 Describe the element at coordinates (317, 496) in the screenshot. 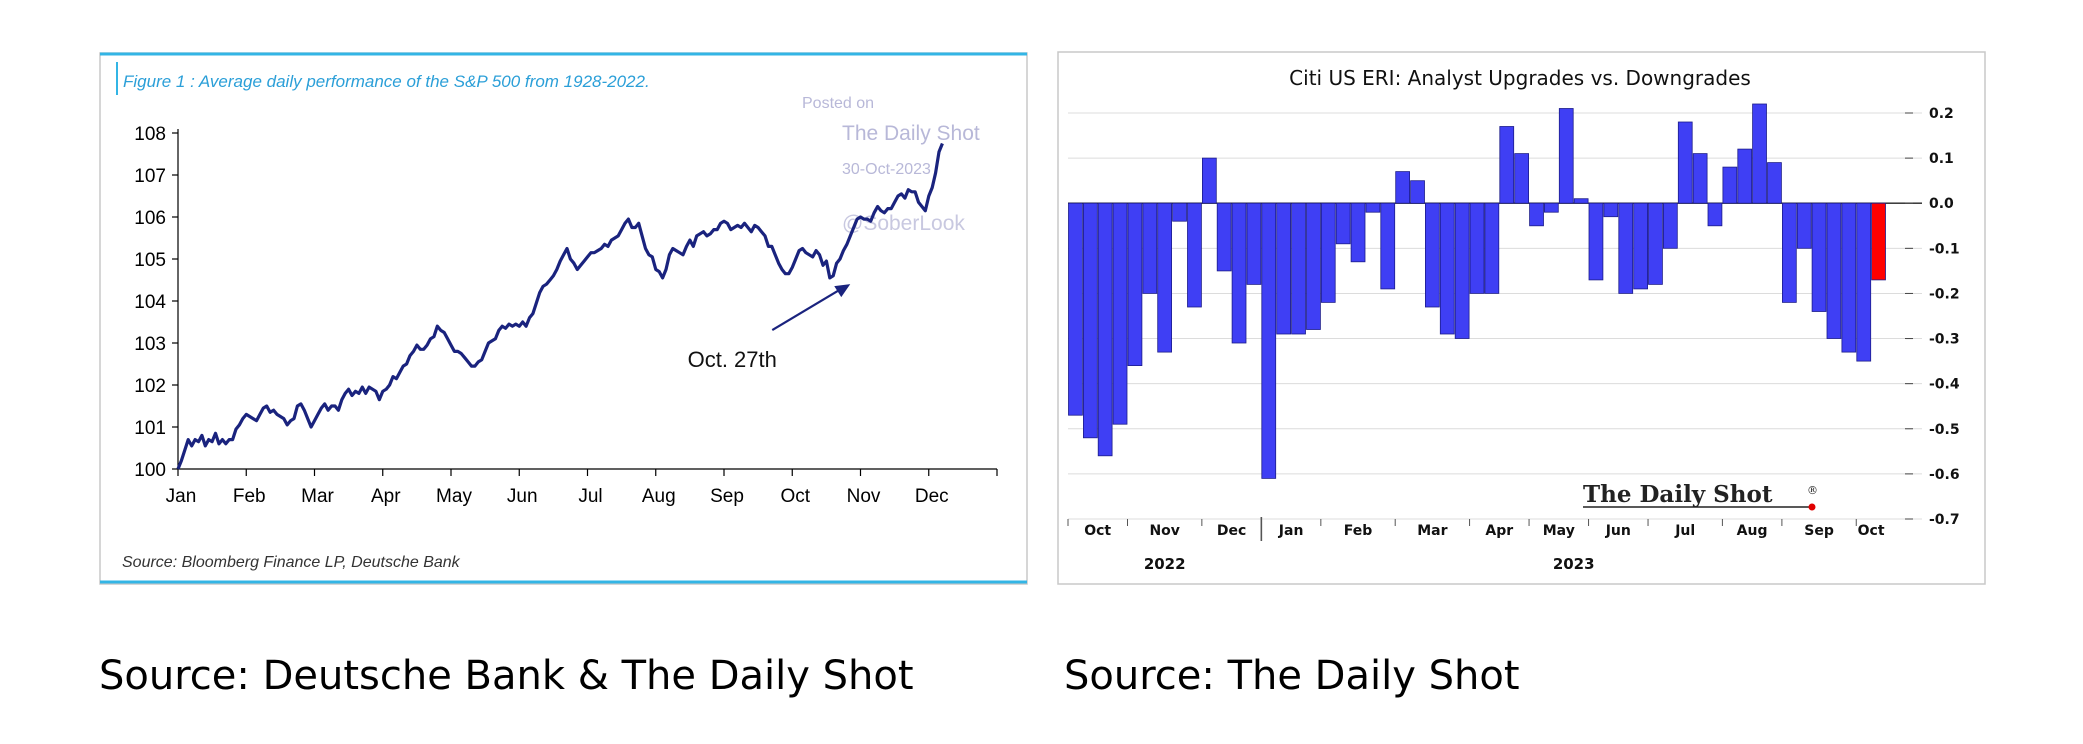

I see `left-x-tick-label: Mar` at that location.